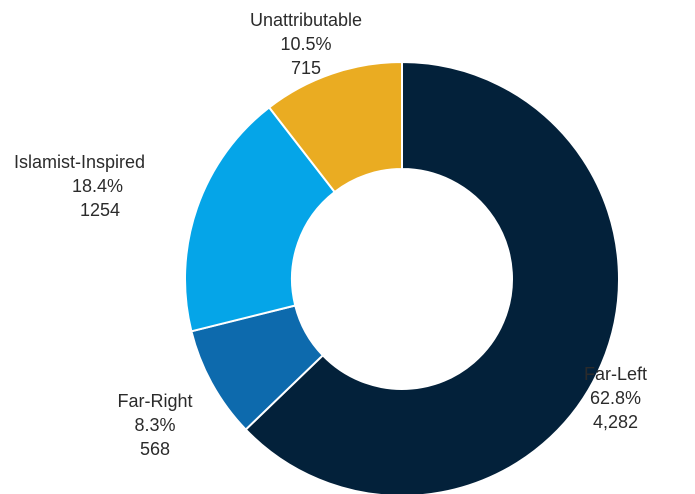 The height and width of the screenshot is (494, 695). Describe the element at coordinates (100, 210) in the screenshot. I see `slice-count-islamist-inspired: 1254` at that location.